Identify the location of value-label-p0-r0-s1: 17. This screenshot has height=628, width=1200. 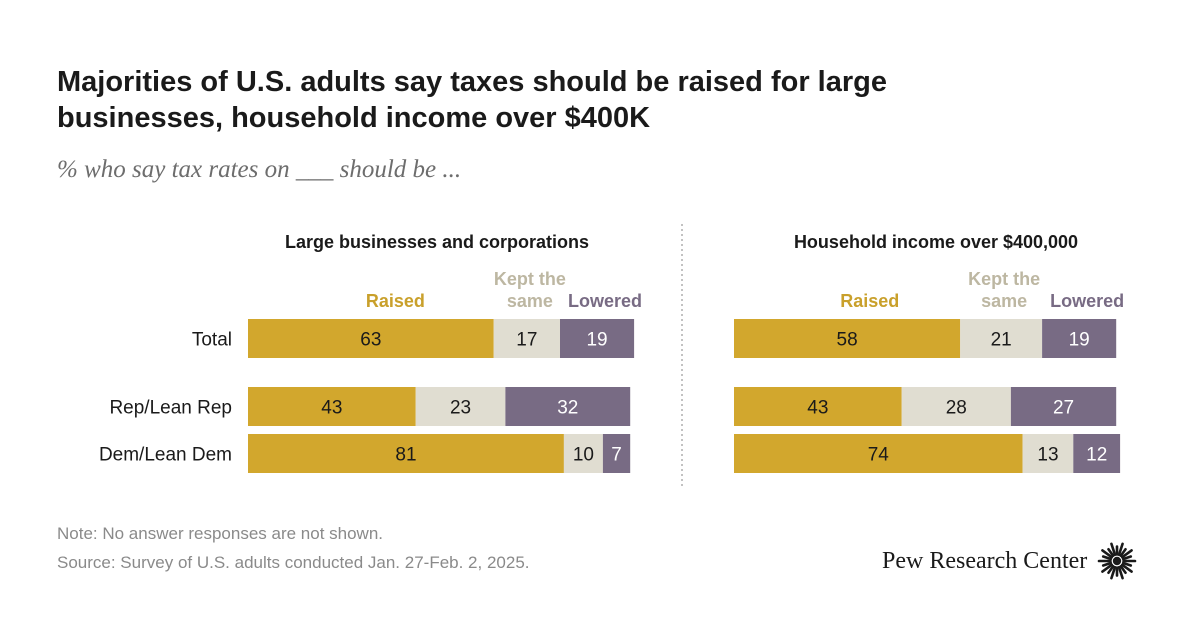
(526, 340).